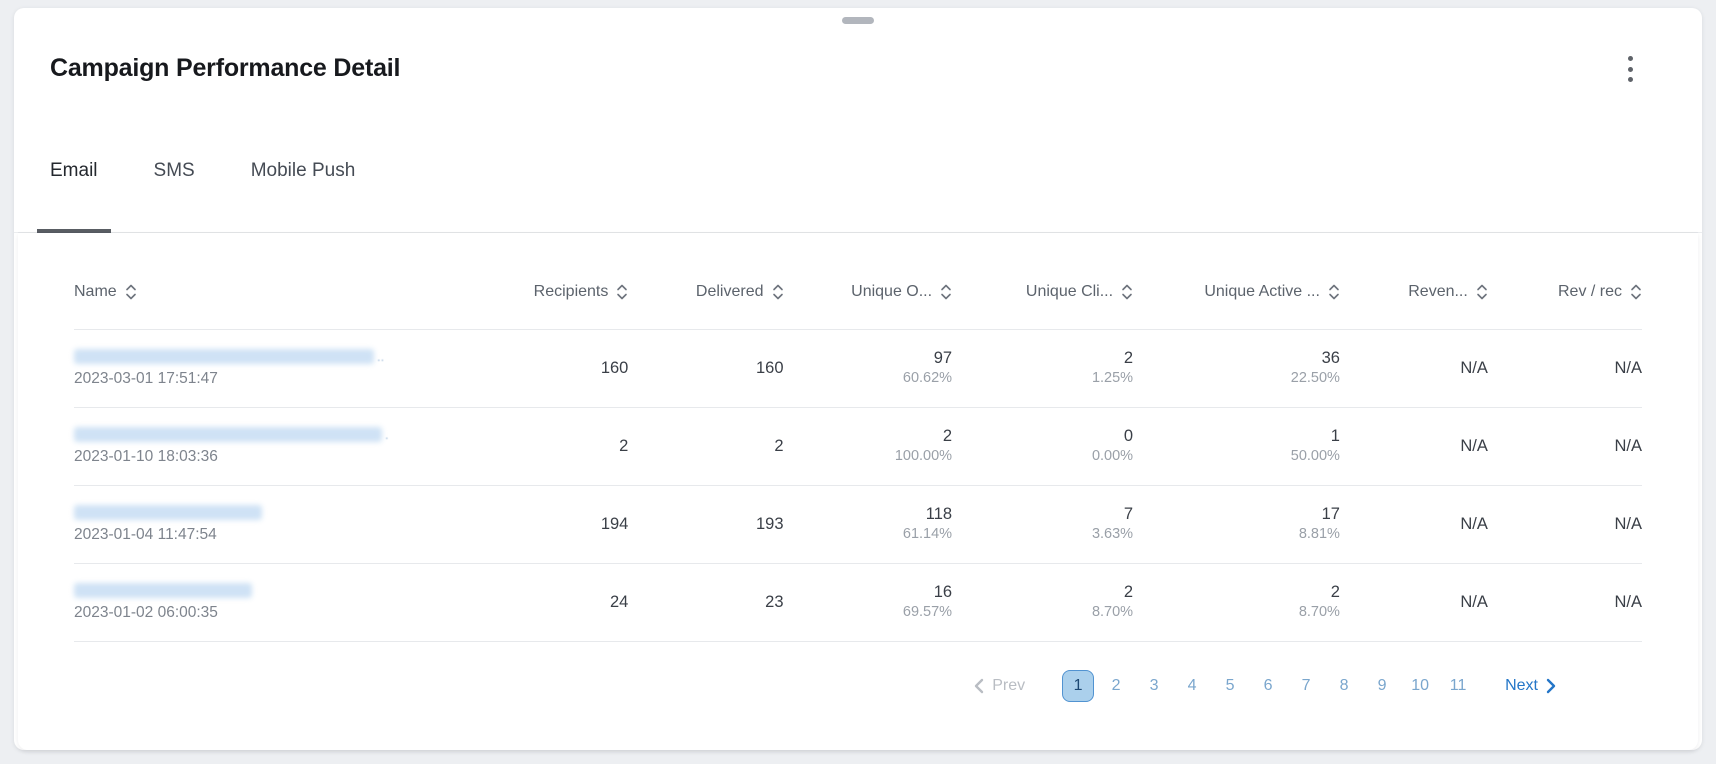 This screenshot has height=764, width=1716. Describe the element at coordinates (1530, 686) in the screenshot. I see `pagination-next-button: Next` at that location.